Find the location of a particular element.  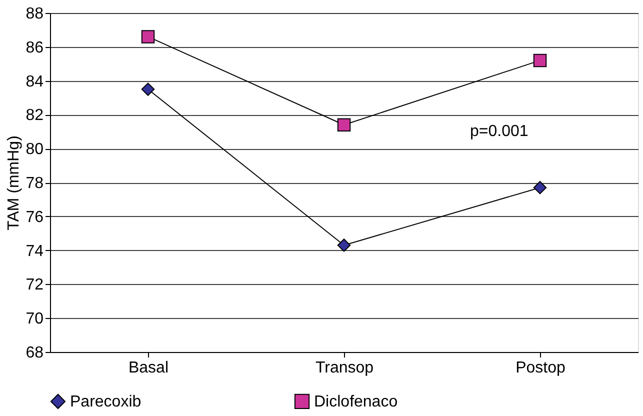

legend-label: Diclofenaco is located at coordinates (356, 401).